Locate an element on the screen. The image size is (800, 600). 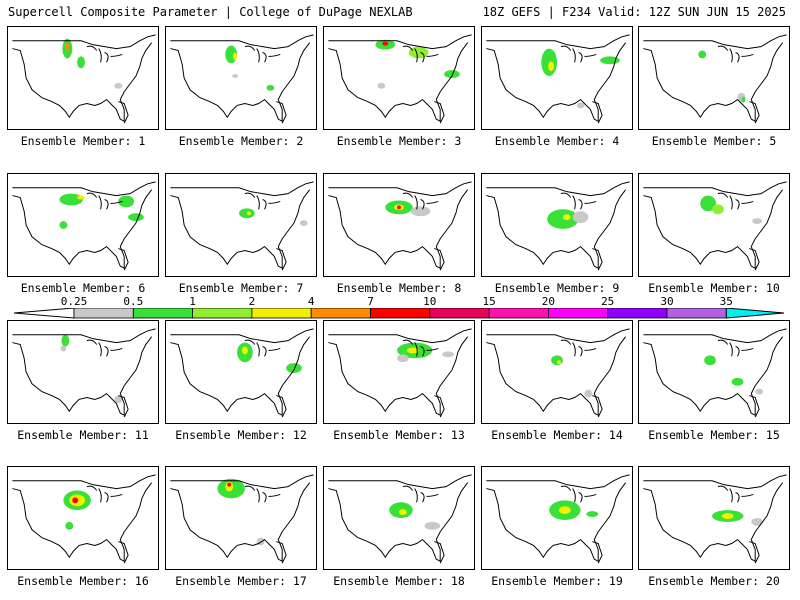
ensemble-member-panel: Ensemble Member: 16 is located at coordinates (83, 527).